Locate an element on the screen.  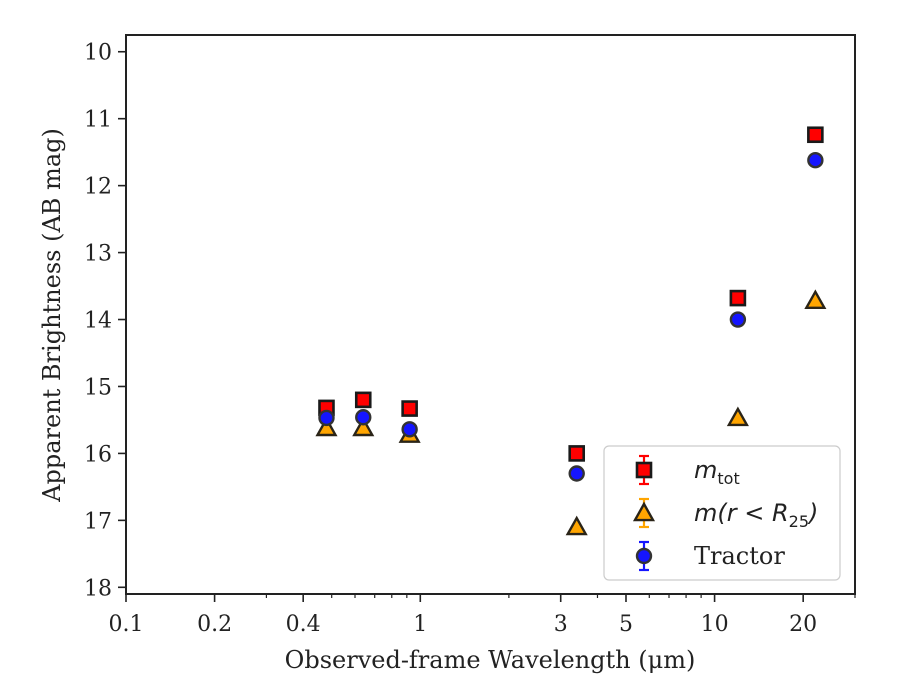
x-tick-label: 1 is located at coordinates (420, 624).